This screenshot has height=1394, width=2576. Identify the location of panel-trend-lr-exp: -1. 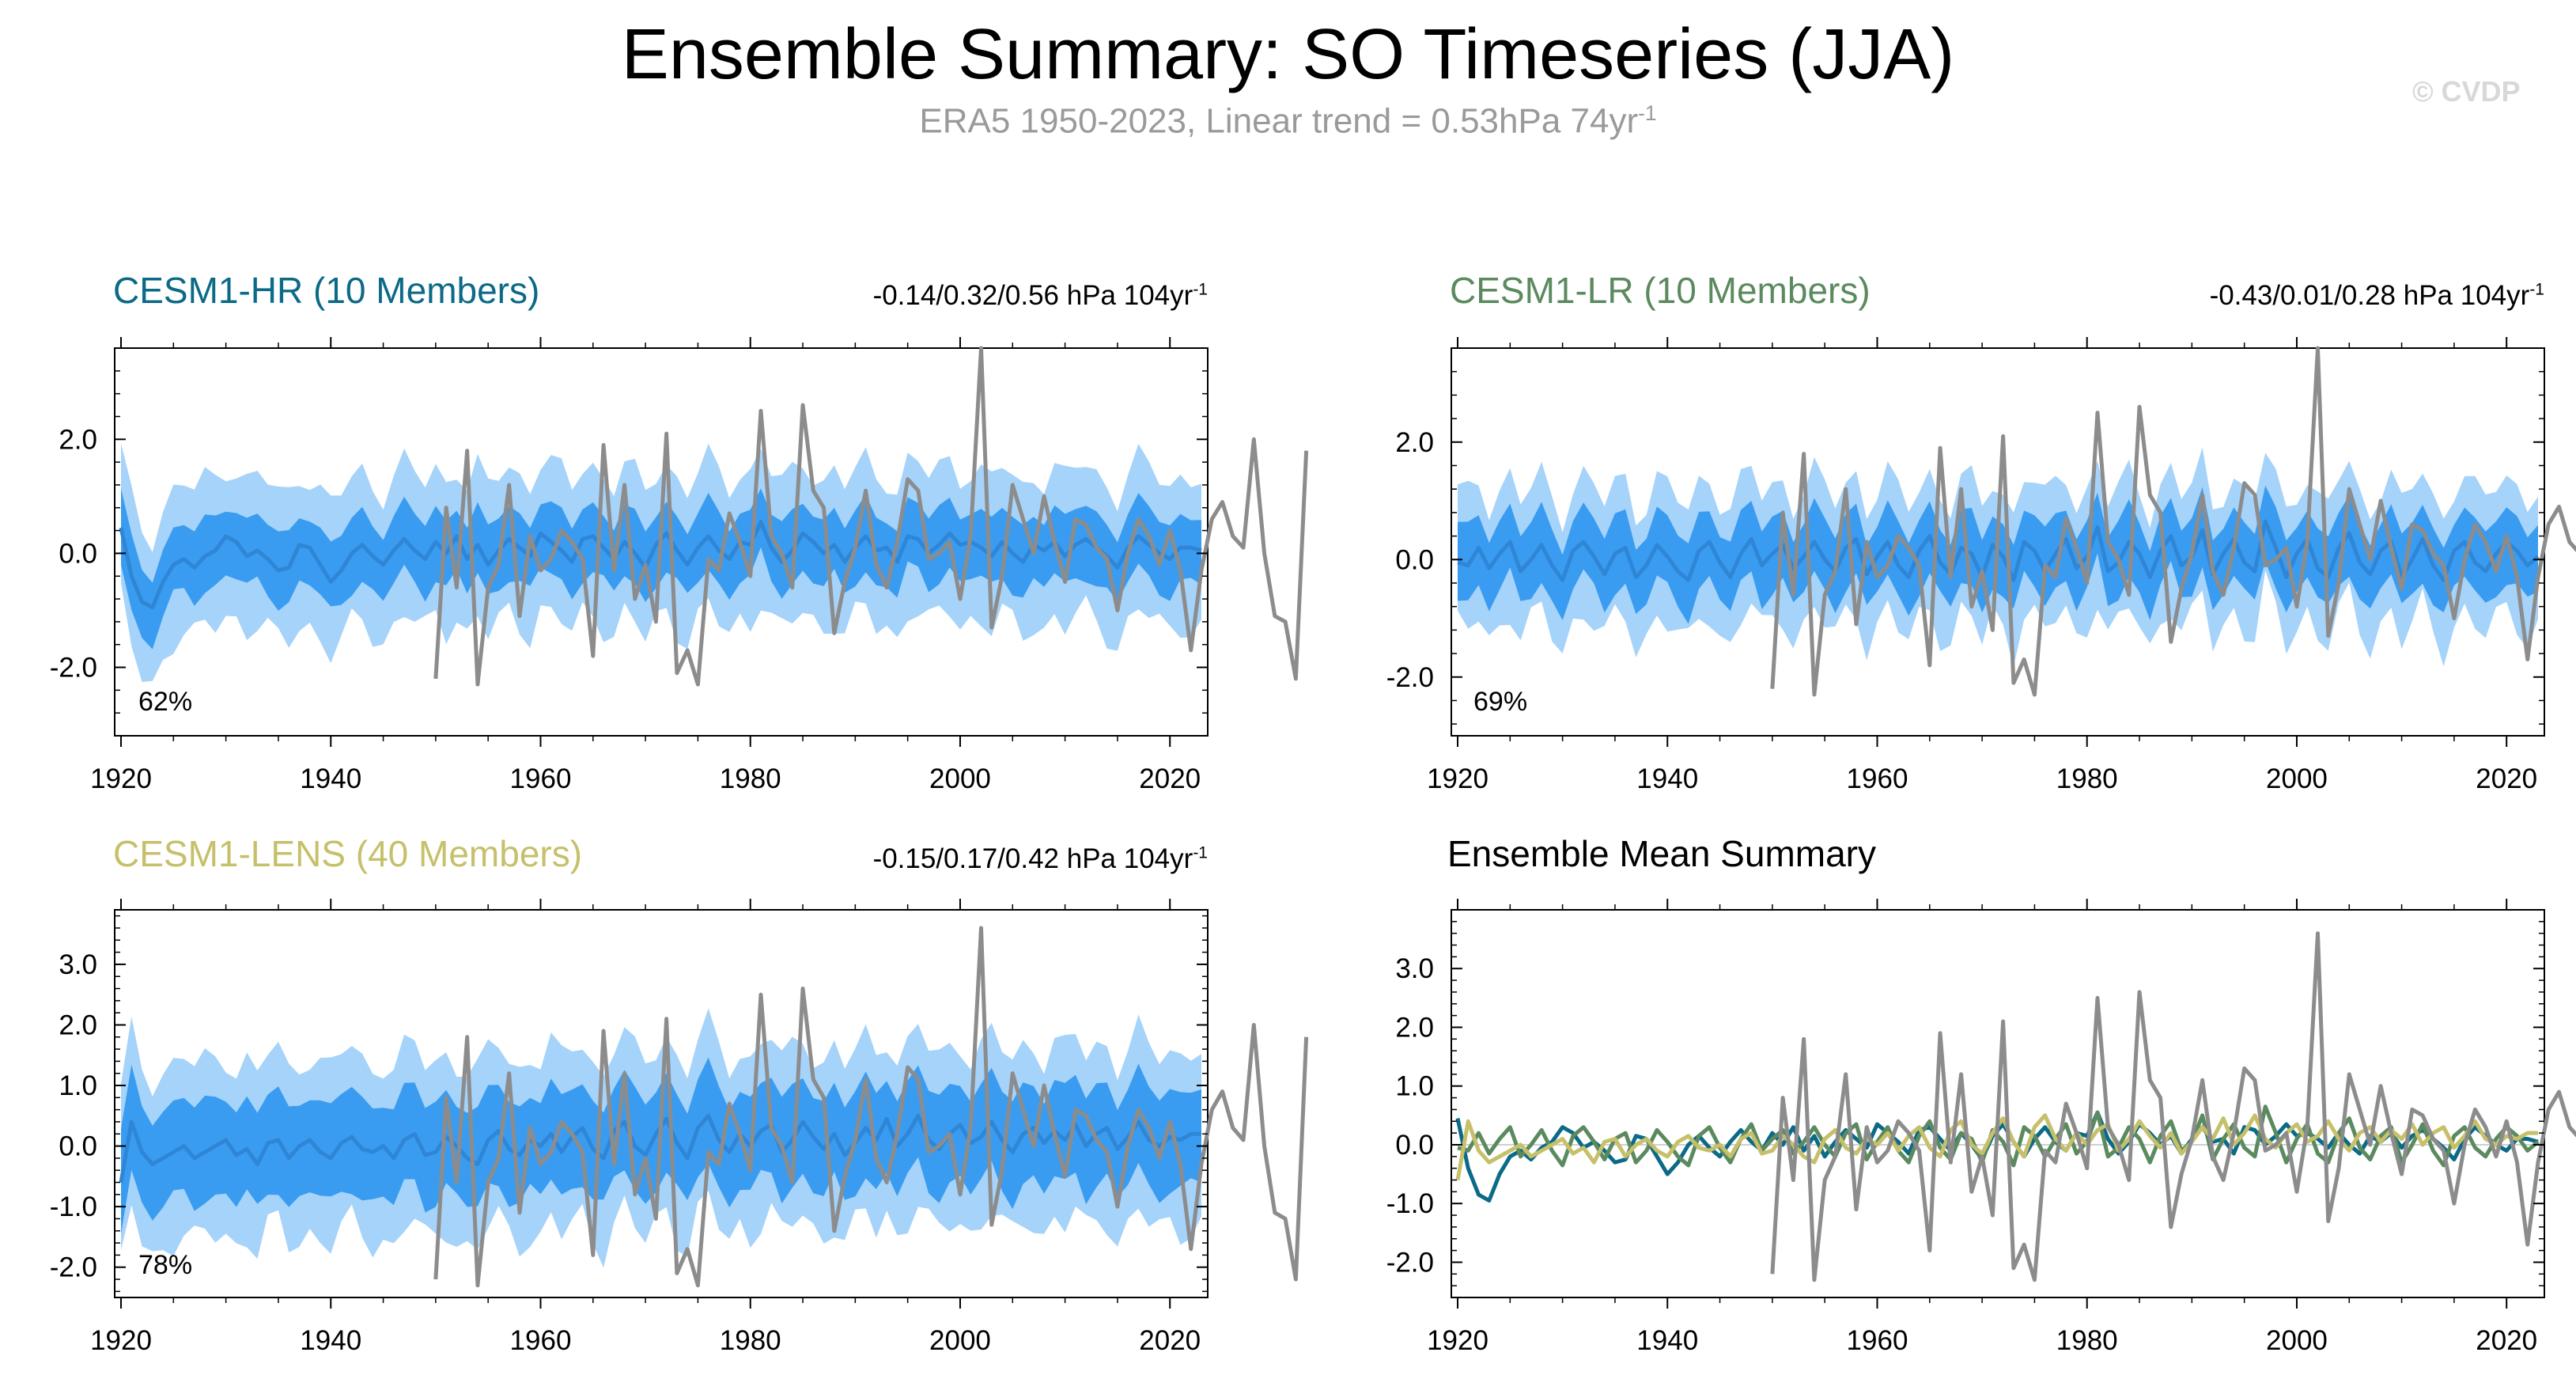
(2536, 289).